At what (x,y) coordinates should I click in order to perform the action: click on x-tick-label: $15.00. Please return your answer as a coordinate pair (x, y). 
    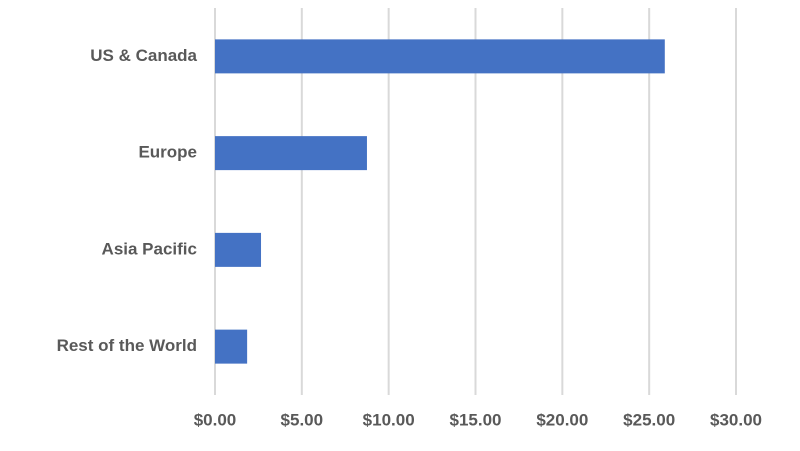
    Looking at the image, I should click on (476, 419).